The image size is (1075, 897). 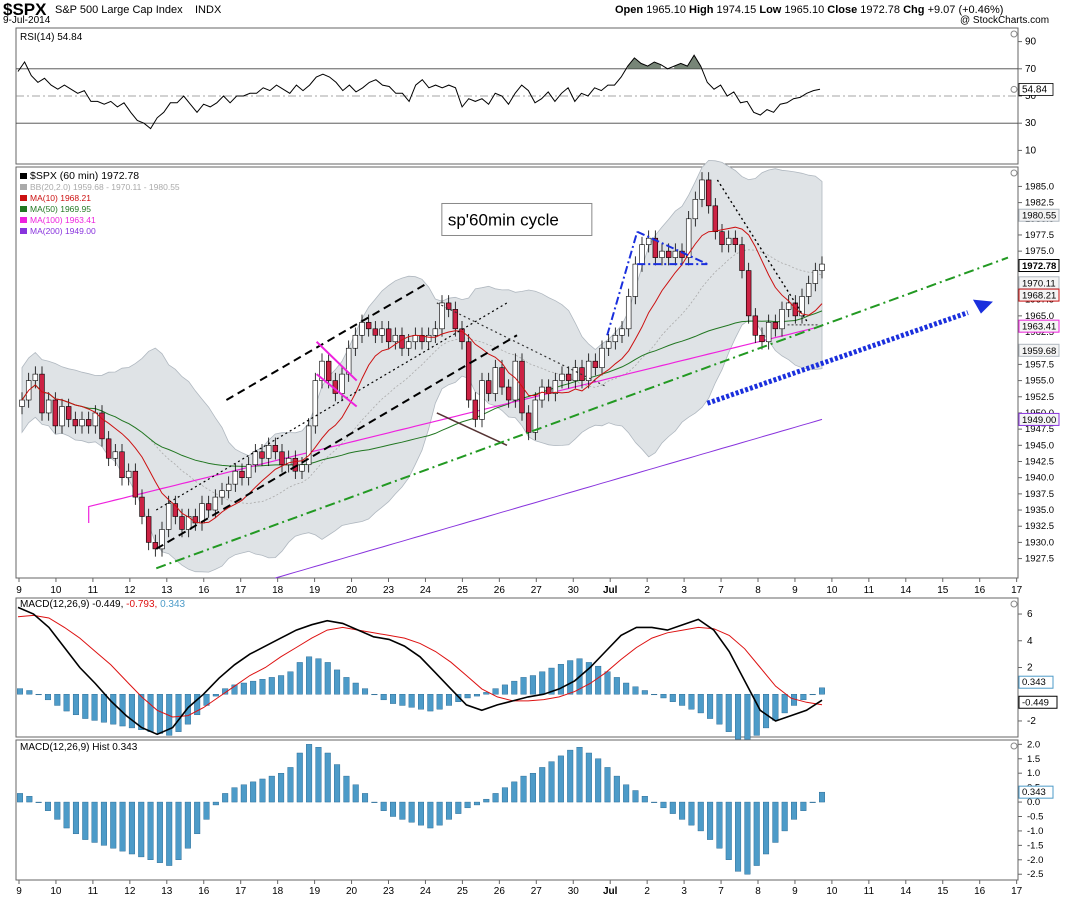 I want to click on price-x-label: 18, so click(x=278, y=590).